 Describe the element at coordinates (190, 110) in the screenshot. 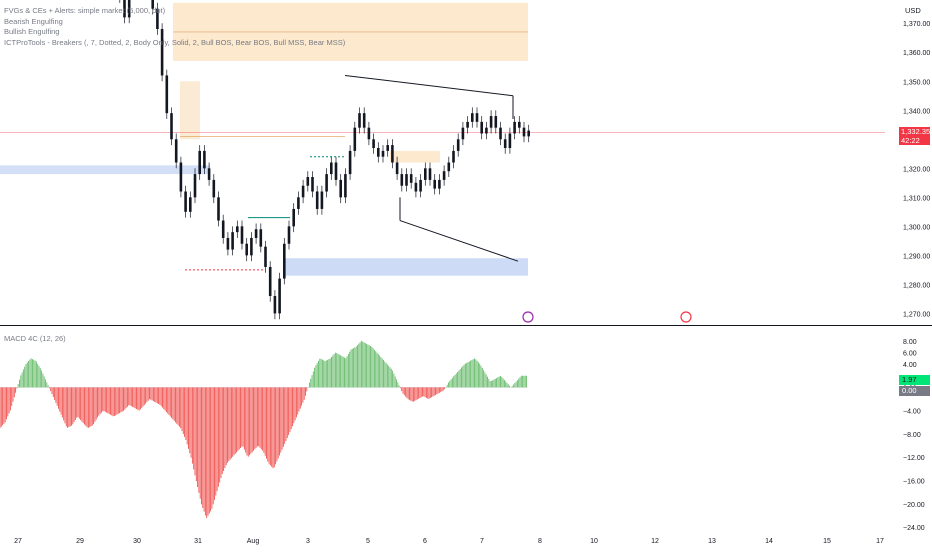

I see `fvg-zone-mid` at that location.